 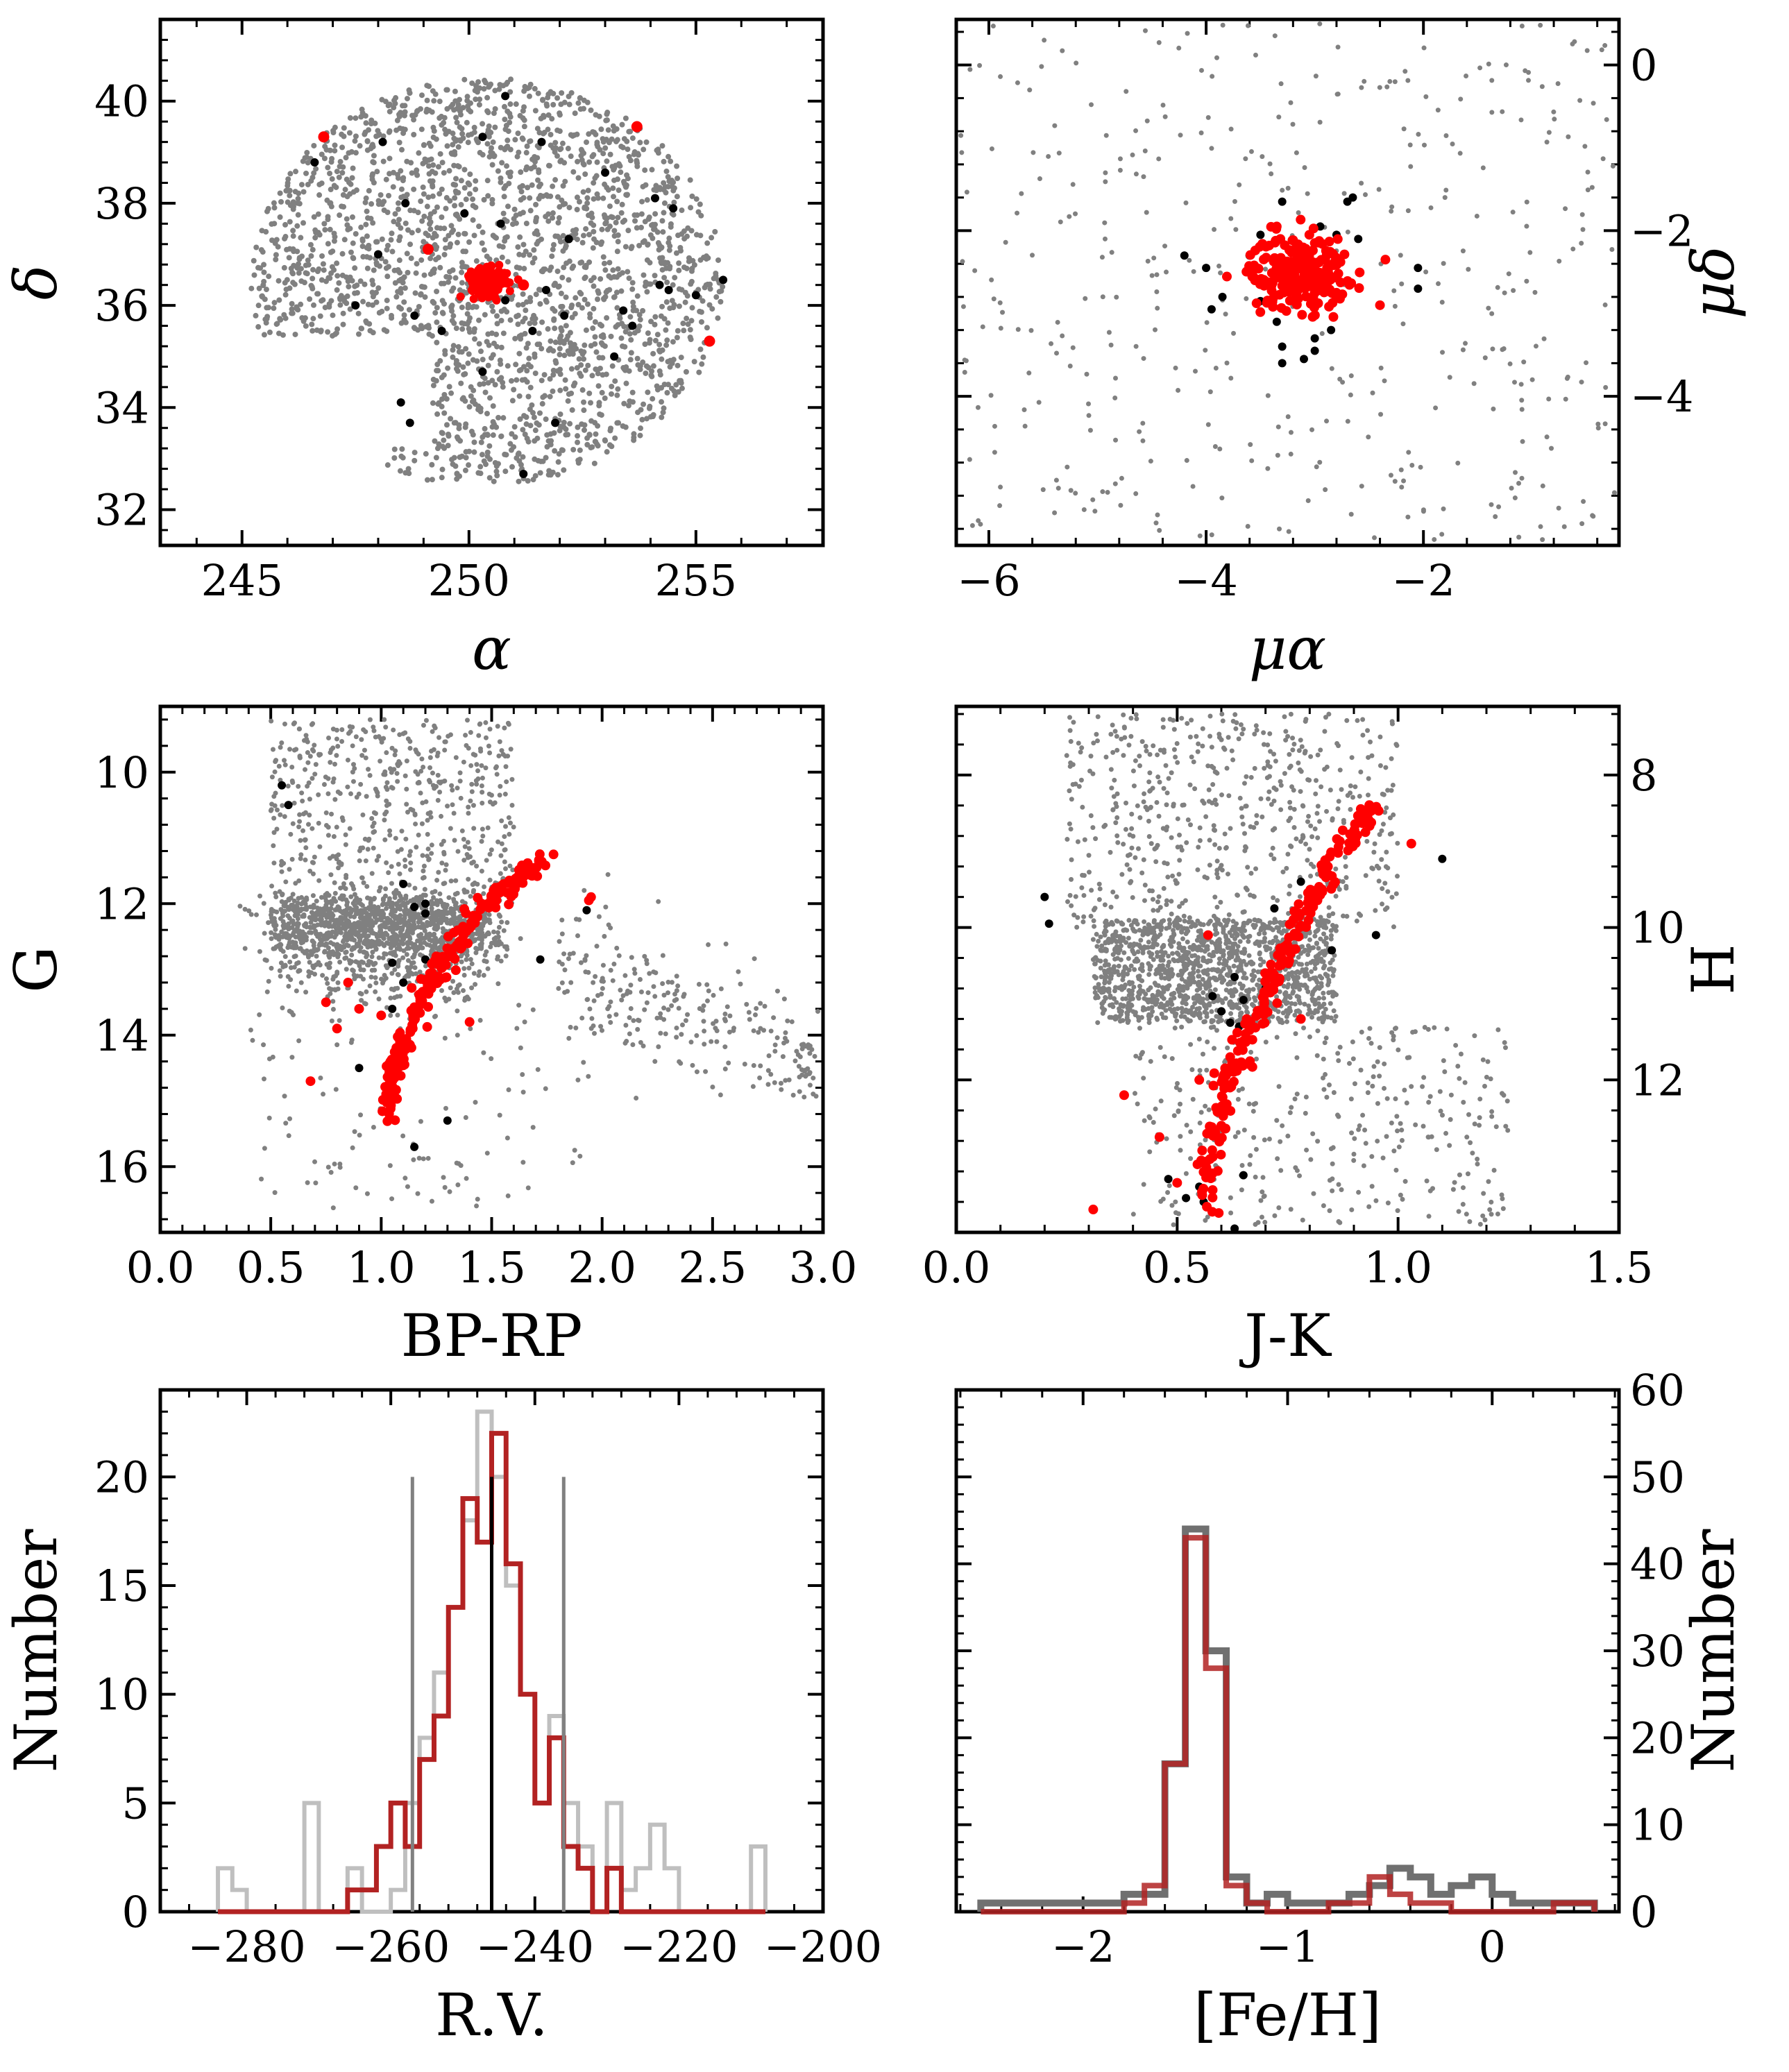 What do you see at coordinates (121, 305) in the screenshot?
I see `y-tick-label: 36` at bounding box center [121, 305].